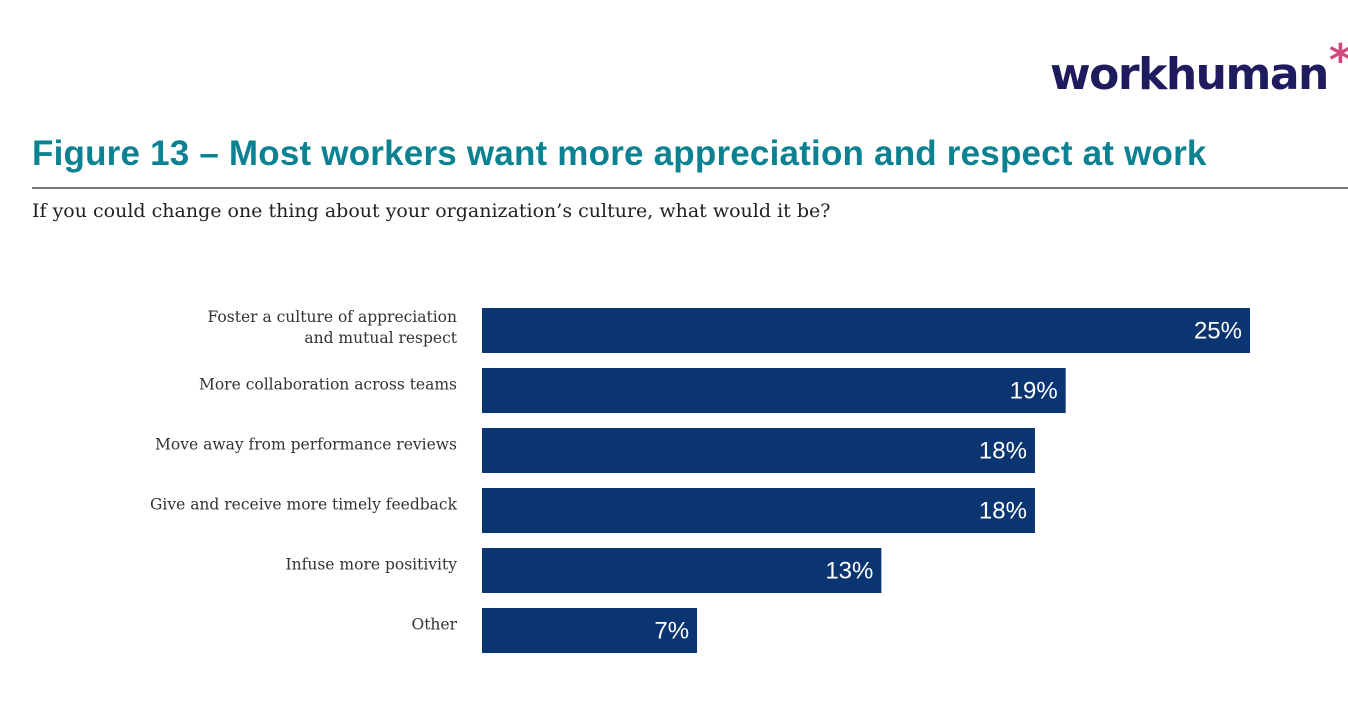 This screenshot has width=1348, height=708. I want to click on category-label: More collaboration across teams, so click(328, 385).